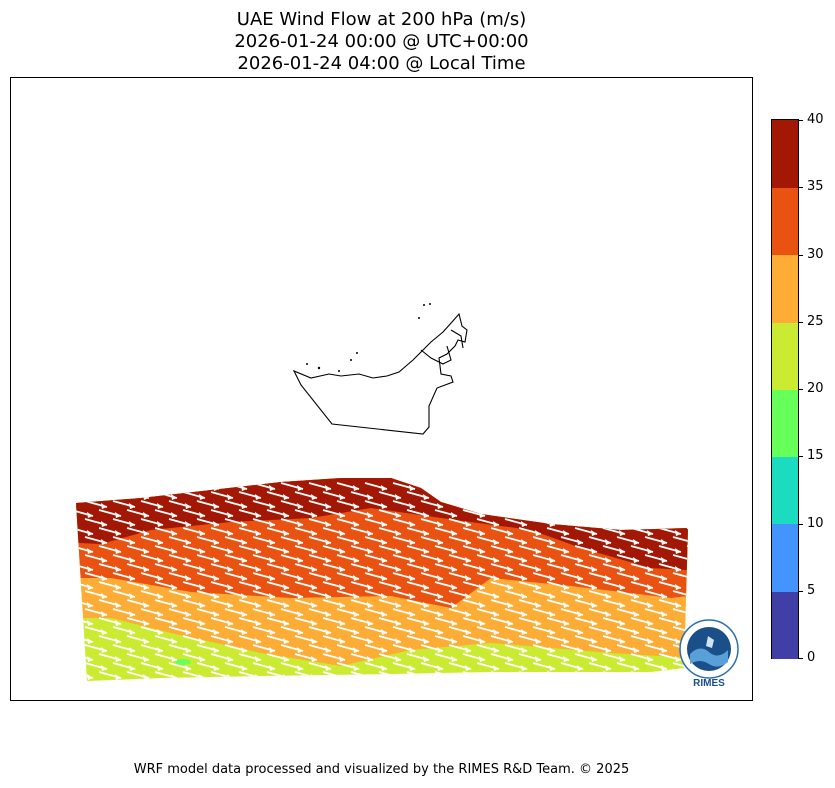 The height and width of the screenshot is (788, 835). I want to click on logo-text: RIMES, so click(709, 683).